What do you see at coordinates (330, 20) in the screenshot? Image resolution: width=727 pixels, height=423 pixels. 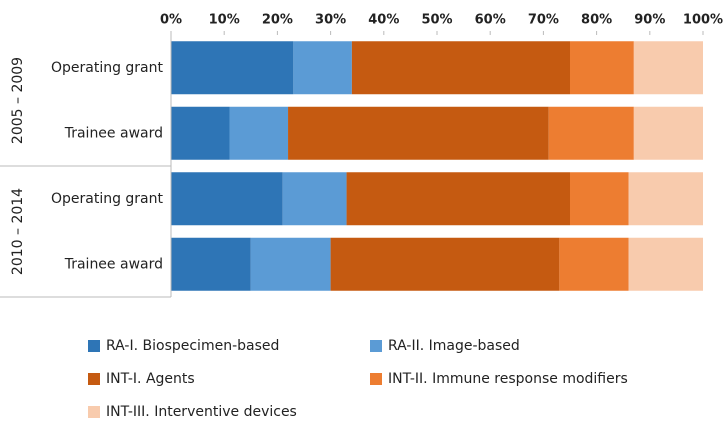 I see `x-tick-label: 30%` at bounding box center [330, 20].